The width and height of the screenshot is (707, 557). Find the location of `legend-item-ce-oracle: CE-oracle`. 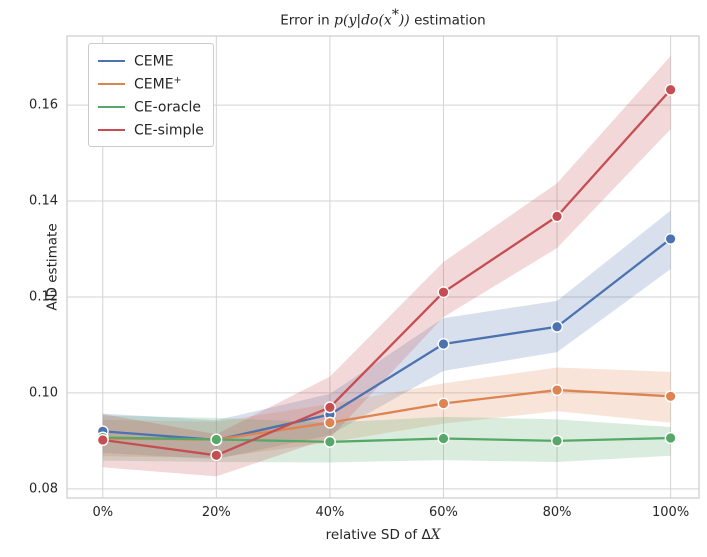

legend-item-ce-oracle: CE-oracle is located at coordinates (151, 106).